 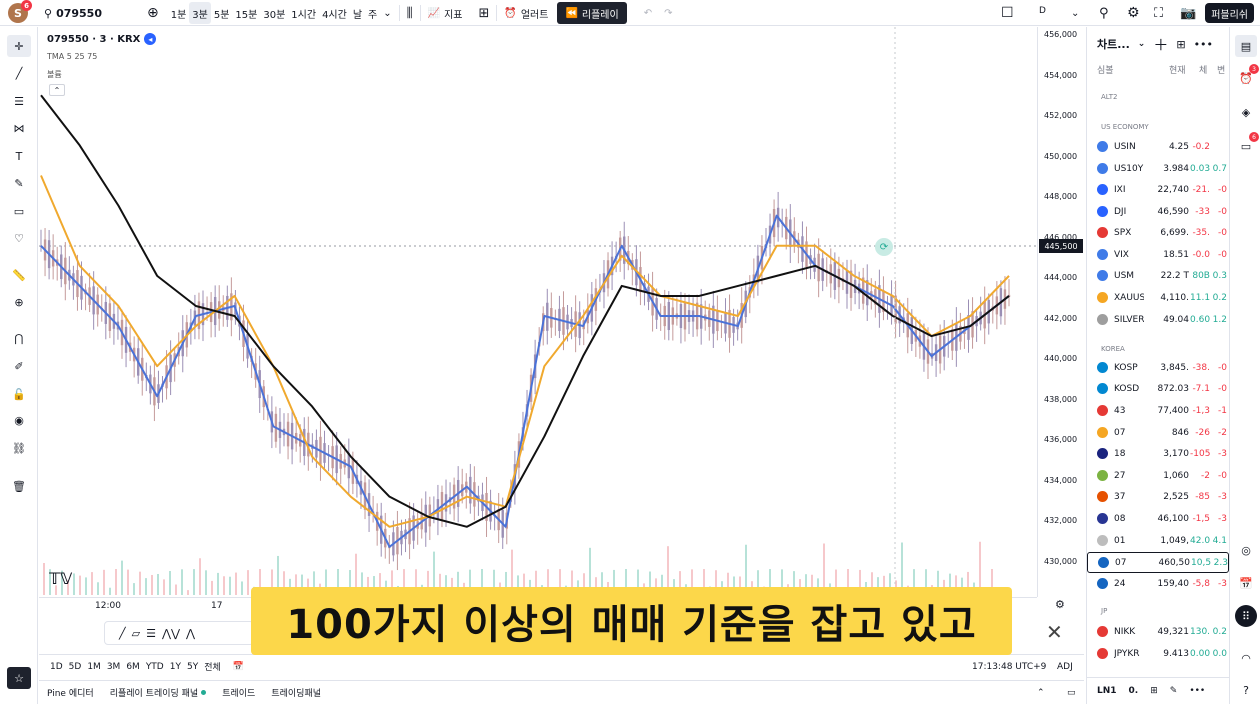 What do you see at coordinates (409, 13) in the screenshot?
I see `candle-type-icon: ⫼` at bounding box center [409, 13].